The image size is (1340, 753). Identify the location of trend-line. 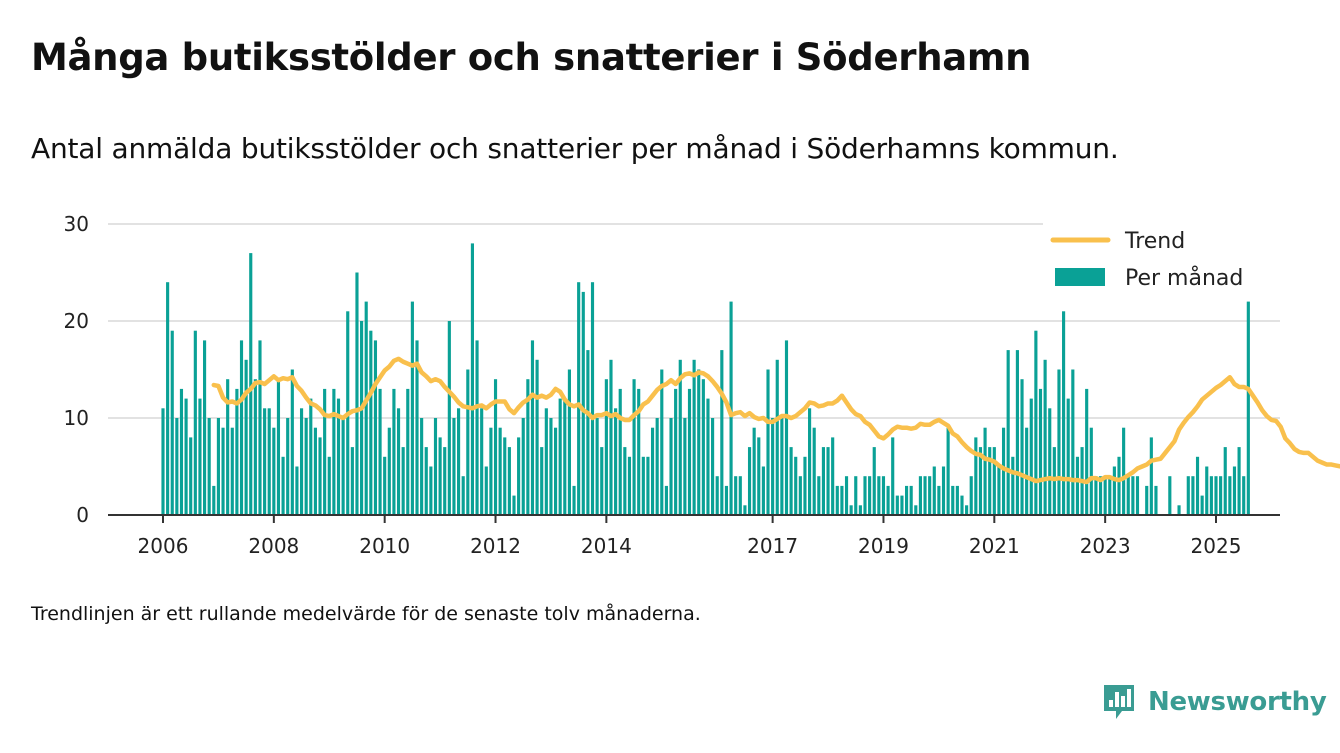
(775, 420).